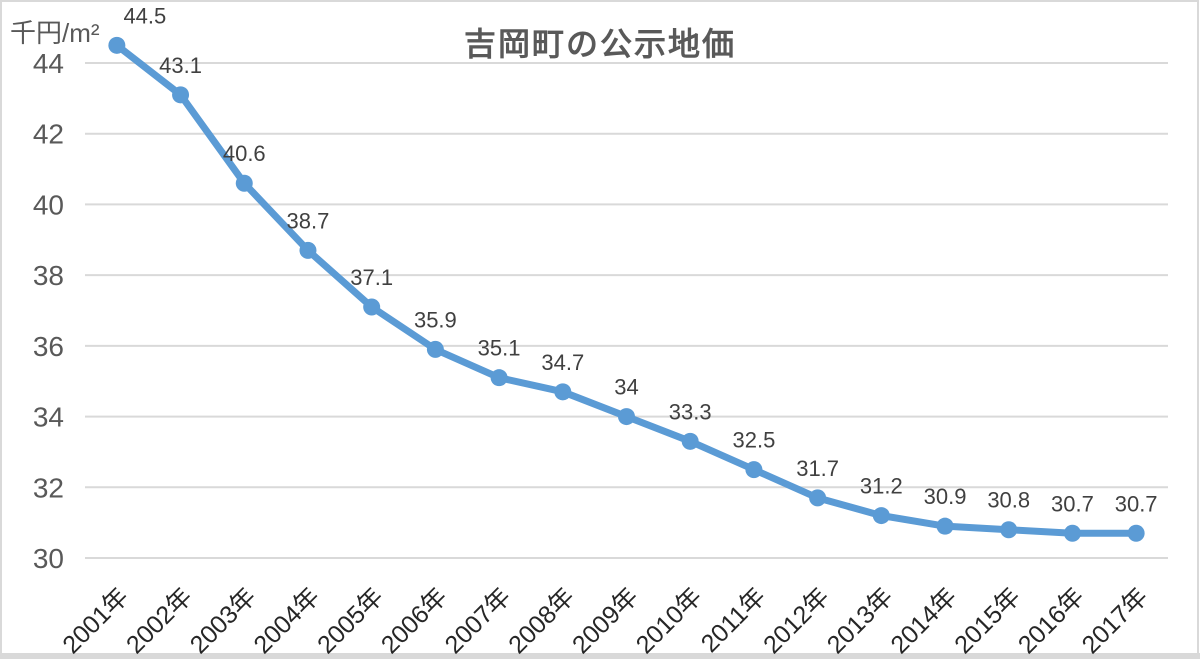  What do you see at coordinates (48, 63) in the screenshot?
I see `y-tick-label: 44` at bounding box center [48, 63].